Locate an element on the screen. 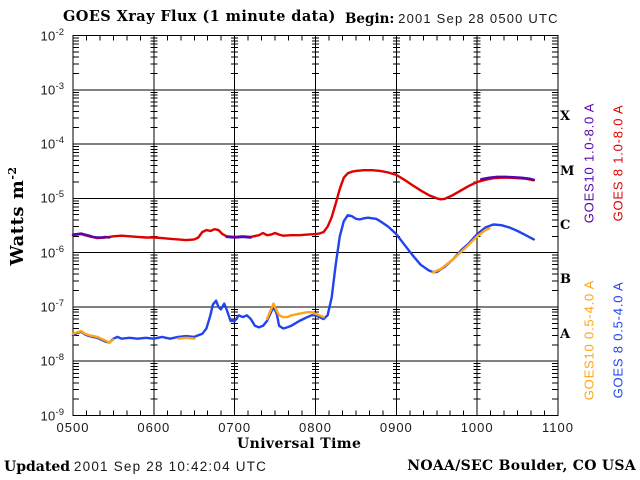  series-goes-8-1-0-8-0-a is located at coordinates (303, 205).